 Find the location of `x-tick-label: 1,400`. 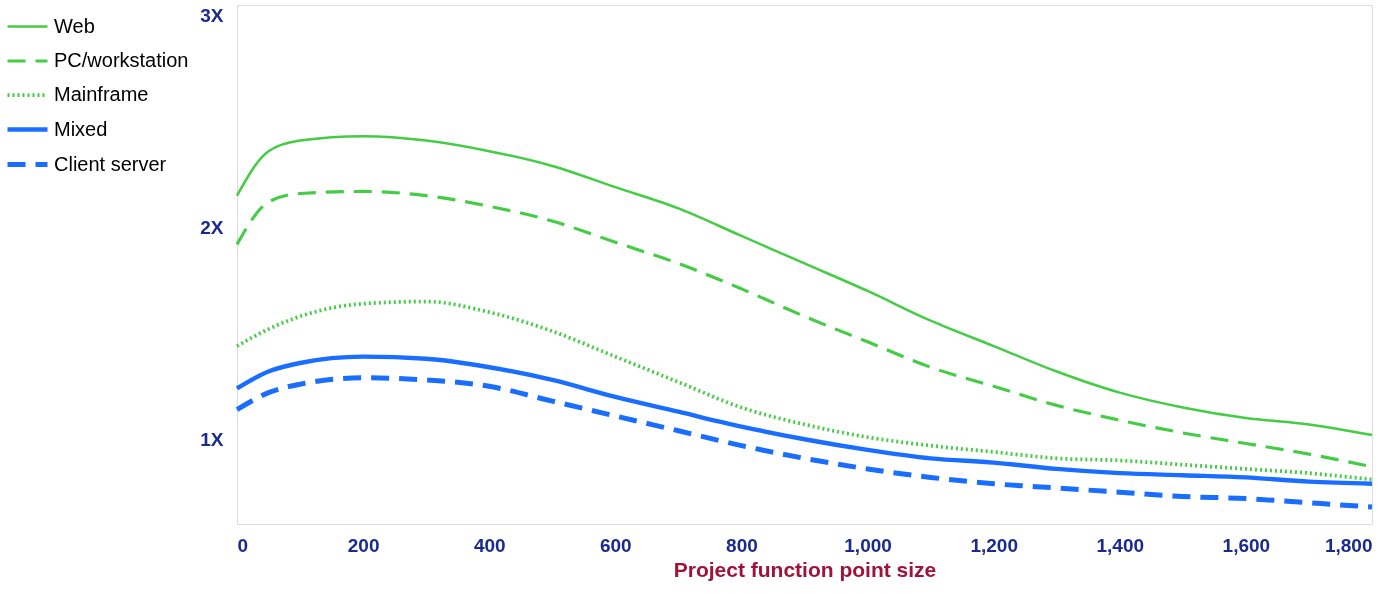

x-tick-label: 1,400 is located at coordinates (1120, 545).